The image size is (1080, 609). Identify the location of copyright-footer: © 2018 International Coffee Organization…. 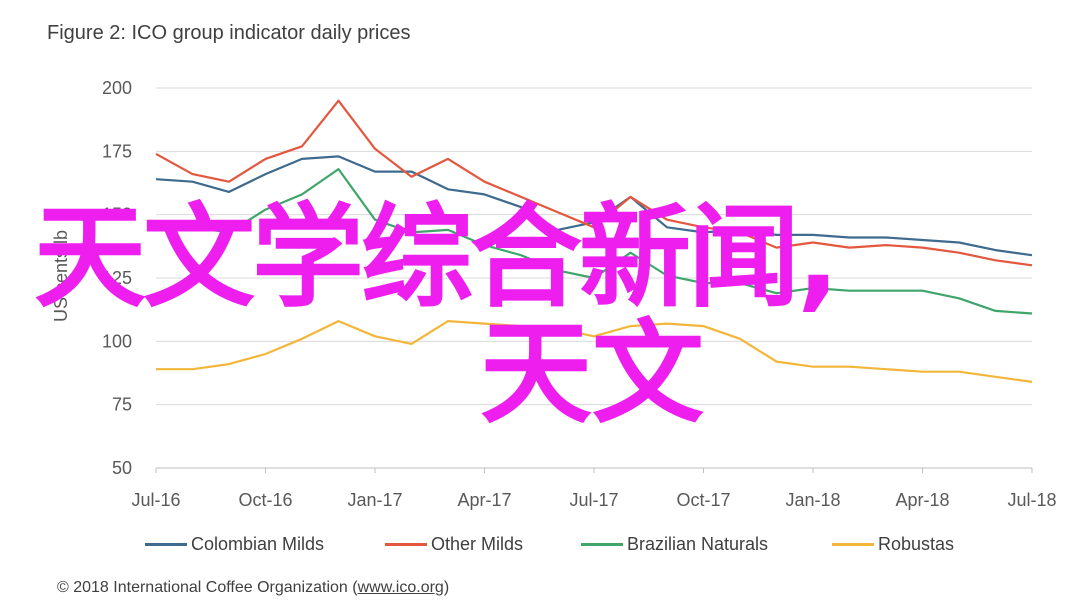
(253, 588).